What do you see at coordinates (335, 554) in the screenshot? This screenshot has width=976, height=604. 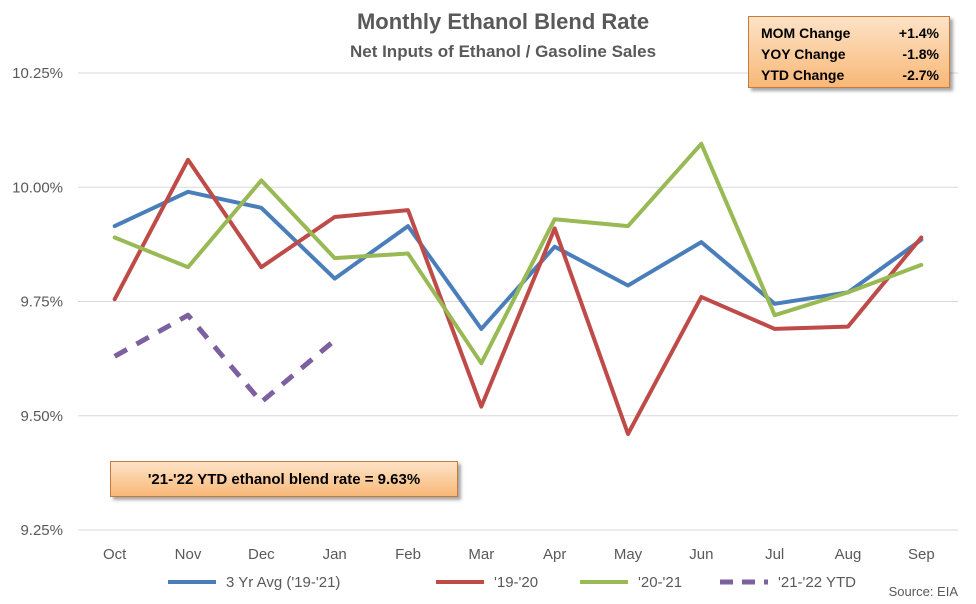 I see `x-tick-label: Jan` at bounding box center [335, 554].